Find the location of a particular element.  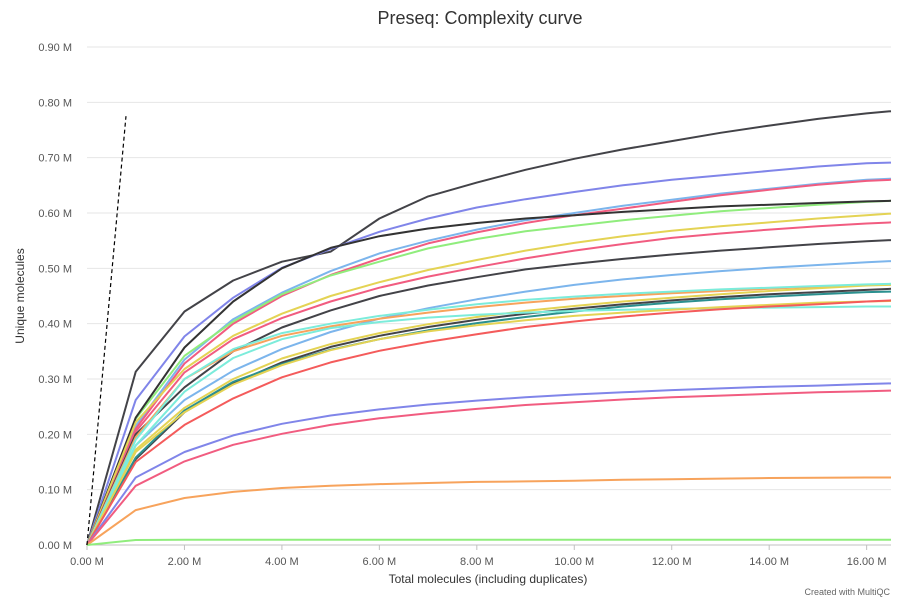

x-tick-label: 6.00 M is located at coordinates (380, 562).